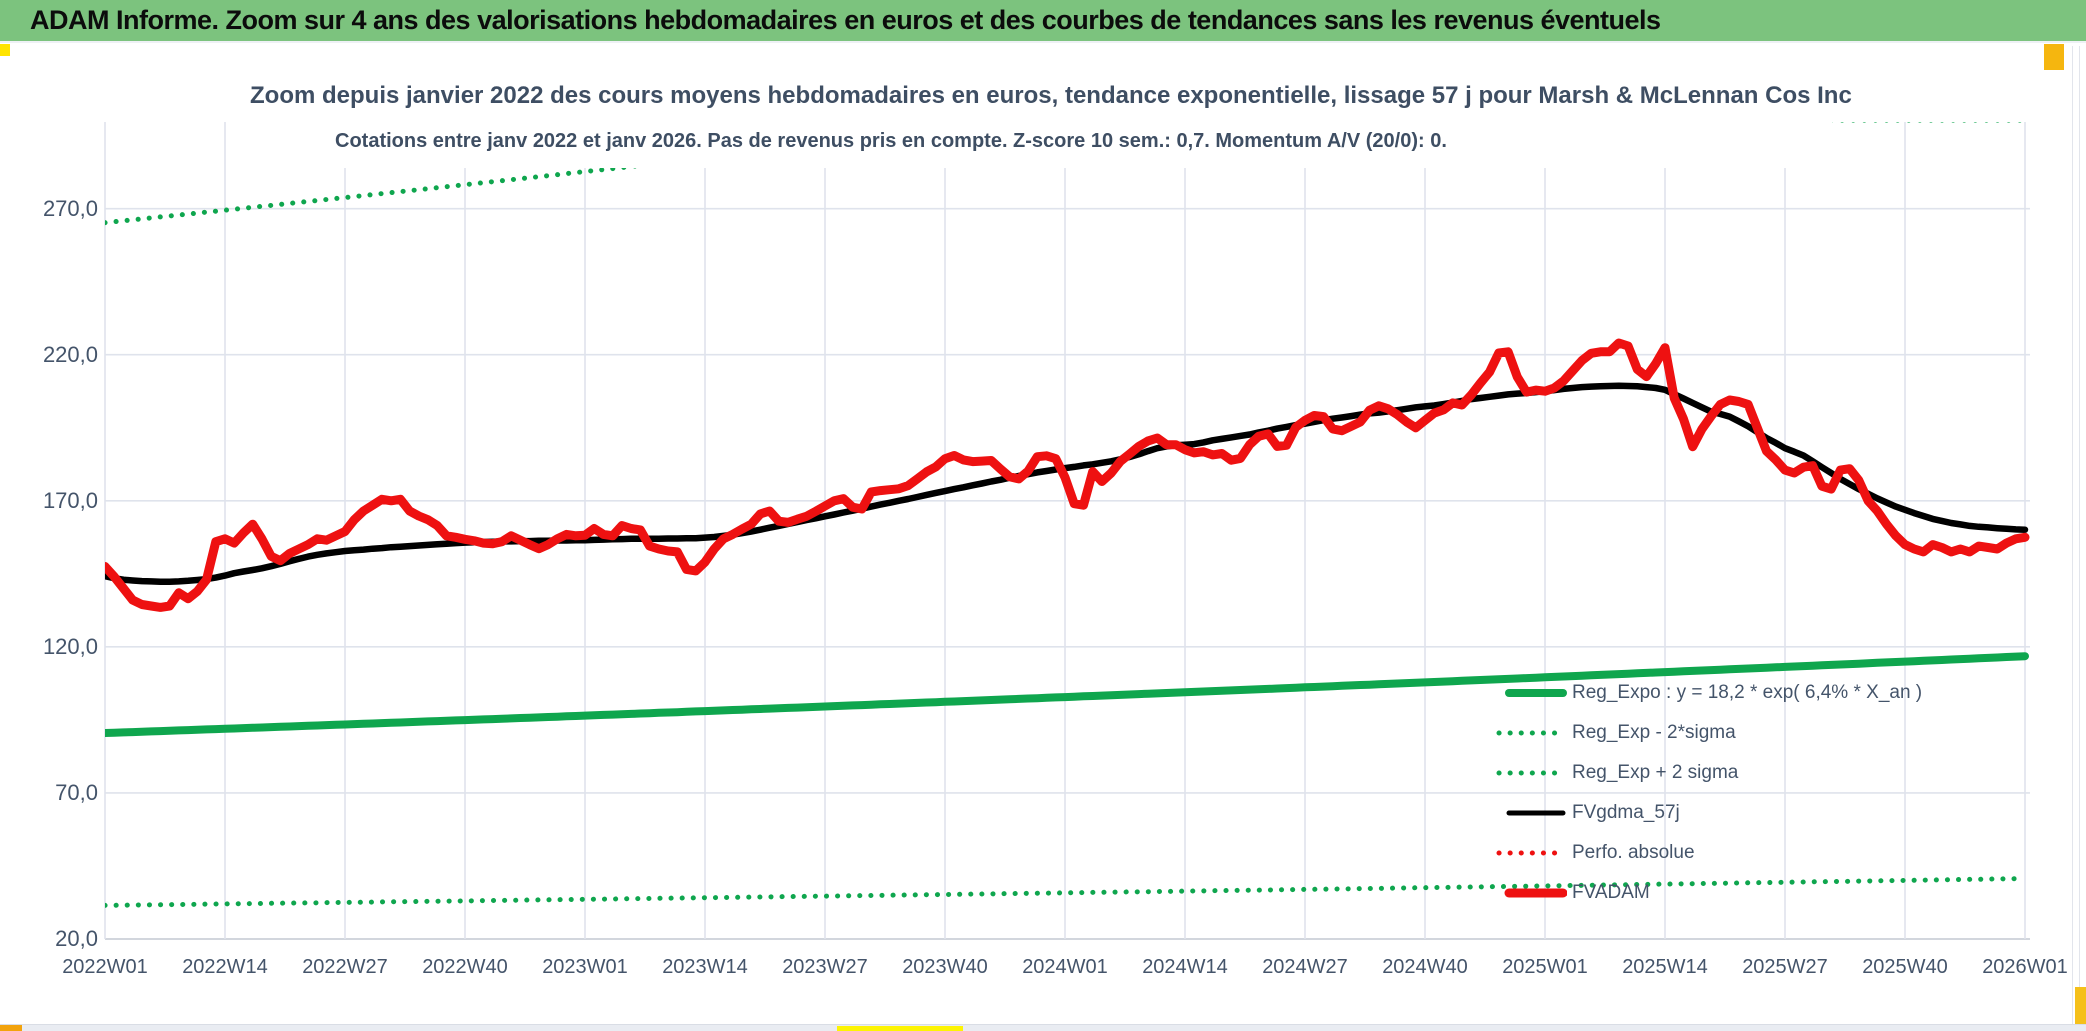 Image resolution: width=2086 pixels, height=1031 pixels. What do you see at coordinates (70, 646) in the screenshot?
I see `y-tick-label: 120,0` at bounding box center [70, 646].